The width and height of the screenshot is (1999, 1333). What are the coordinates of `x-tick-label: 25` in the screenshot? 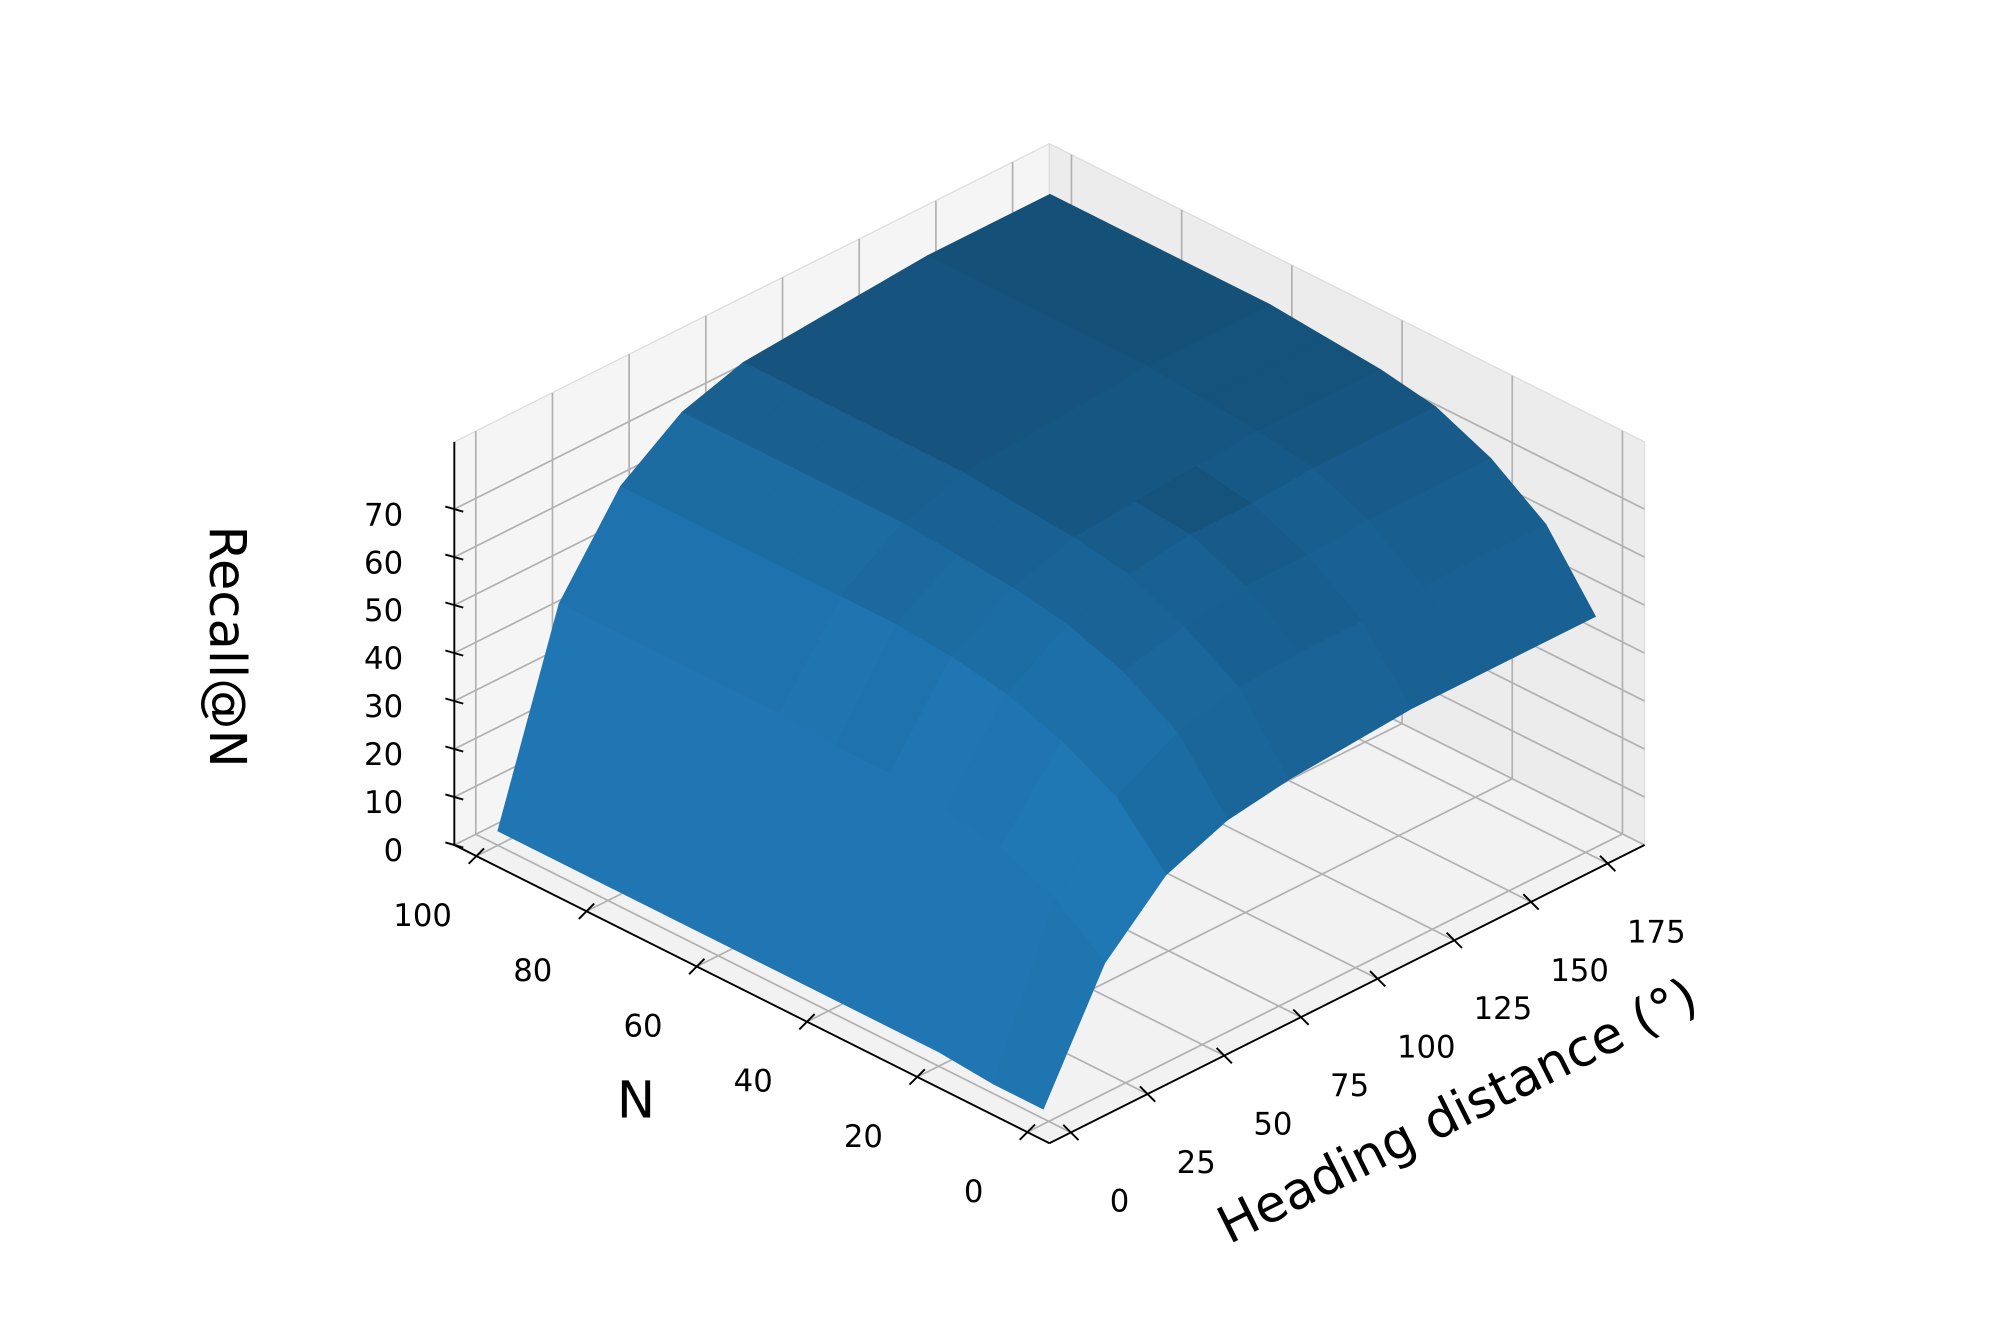 It's located at (1196, 1163).